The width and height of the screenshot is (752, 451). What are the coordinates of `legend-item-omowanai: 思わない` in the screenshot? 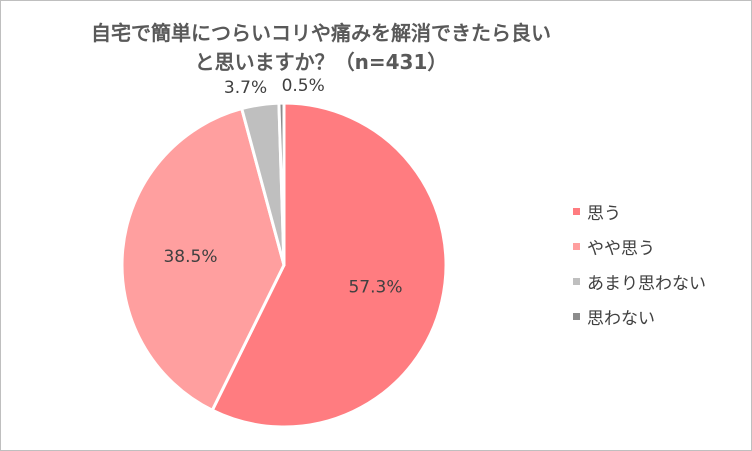 It's located at (639, 316).